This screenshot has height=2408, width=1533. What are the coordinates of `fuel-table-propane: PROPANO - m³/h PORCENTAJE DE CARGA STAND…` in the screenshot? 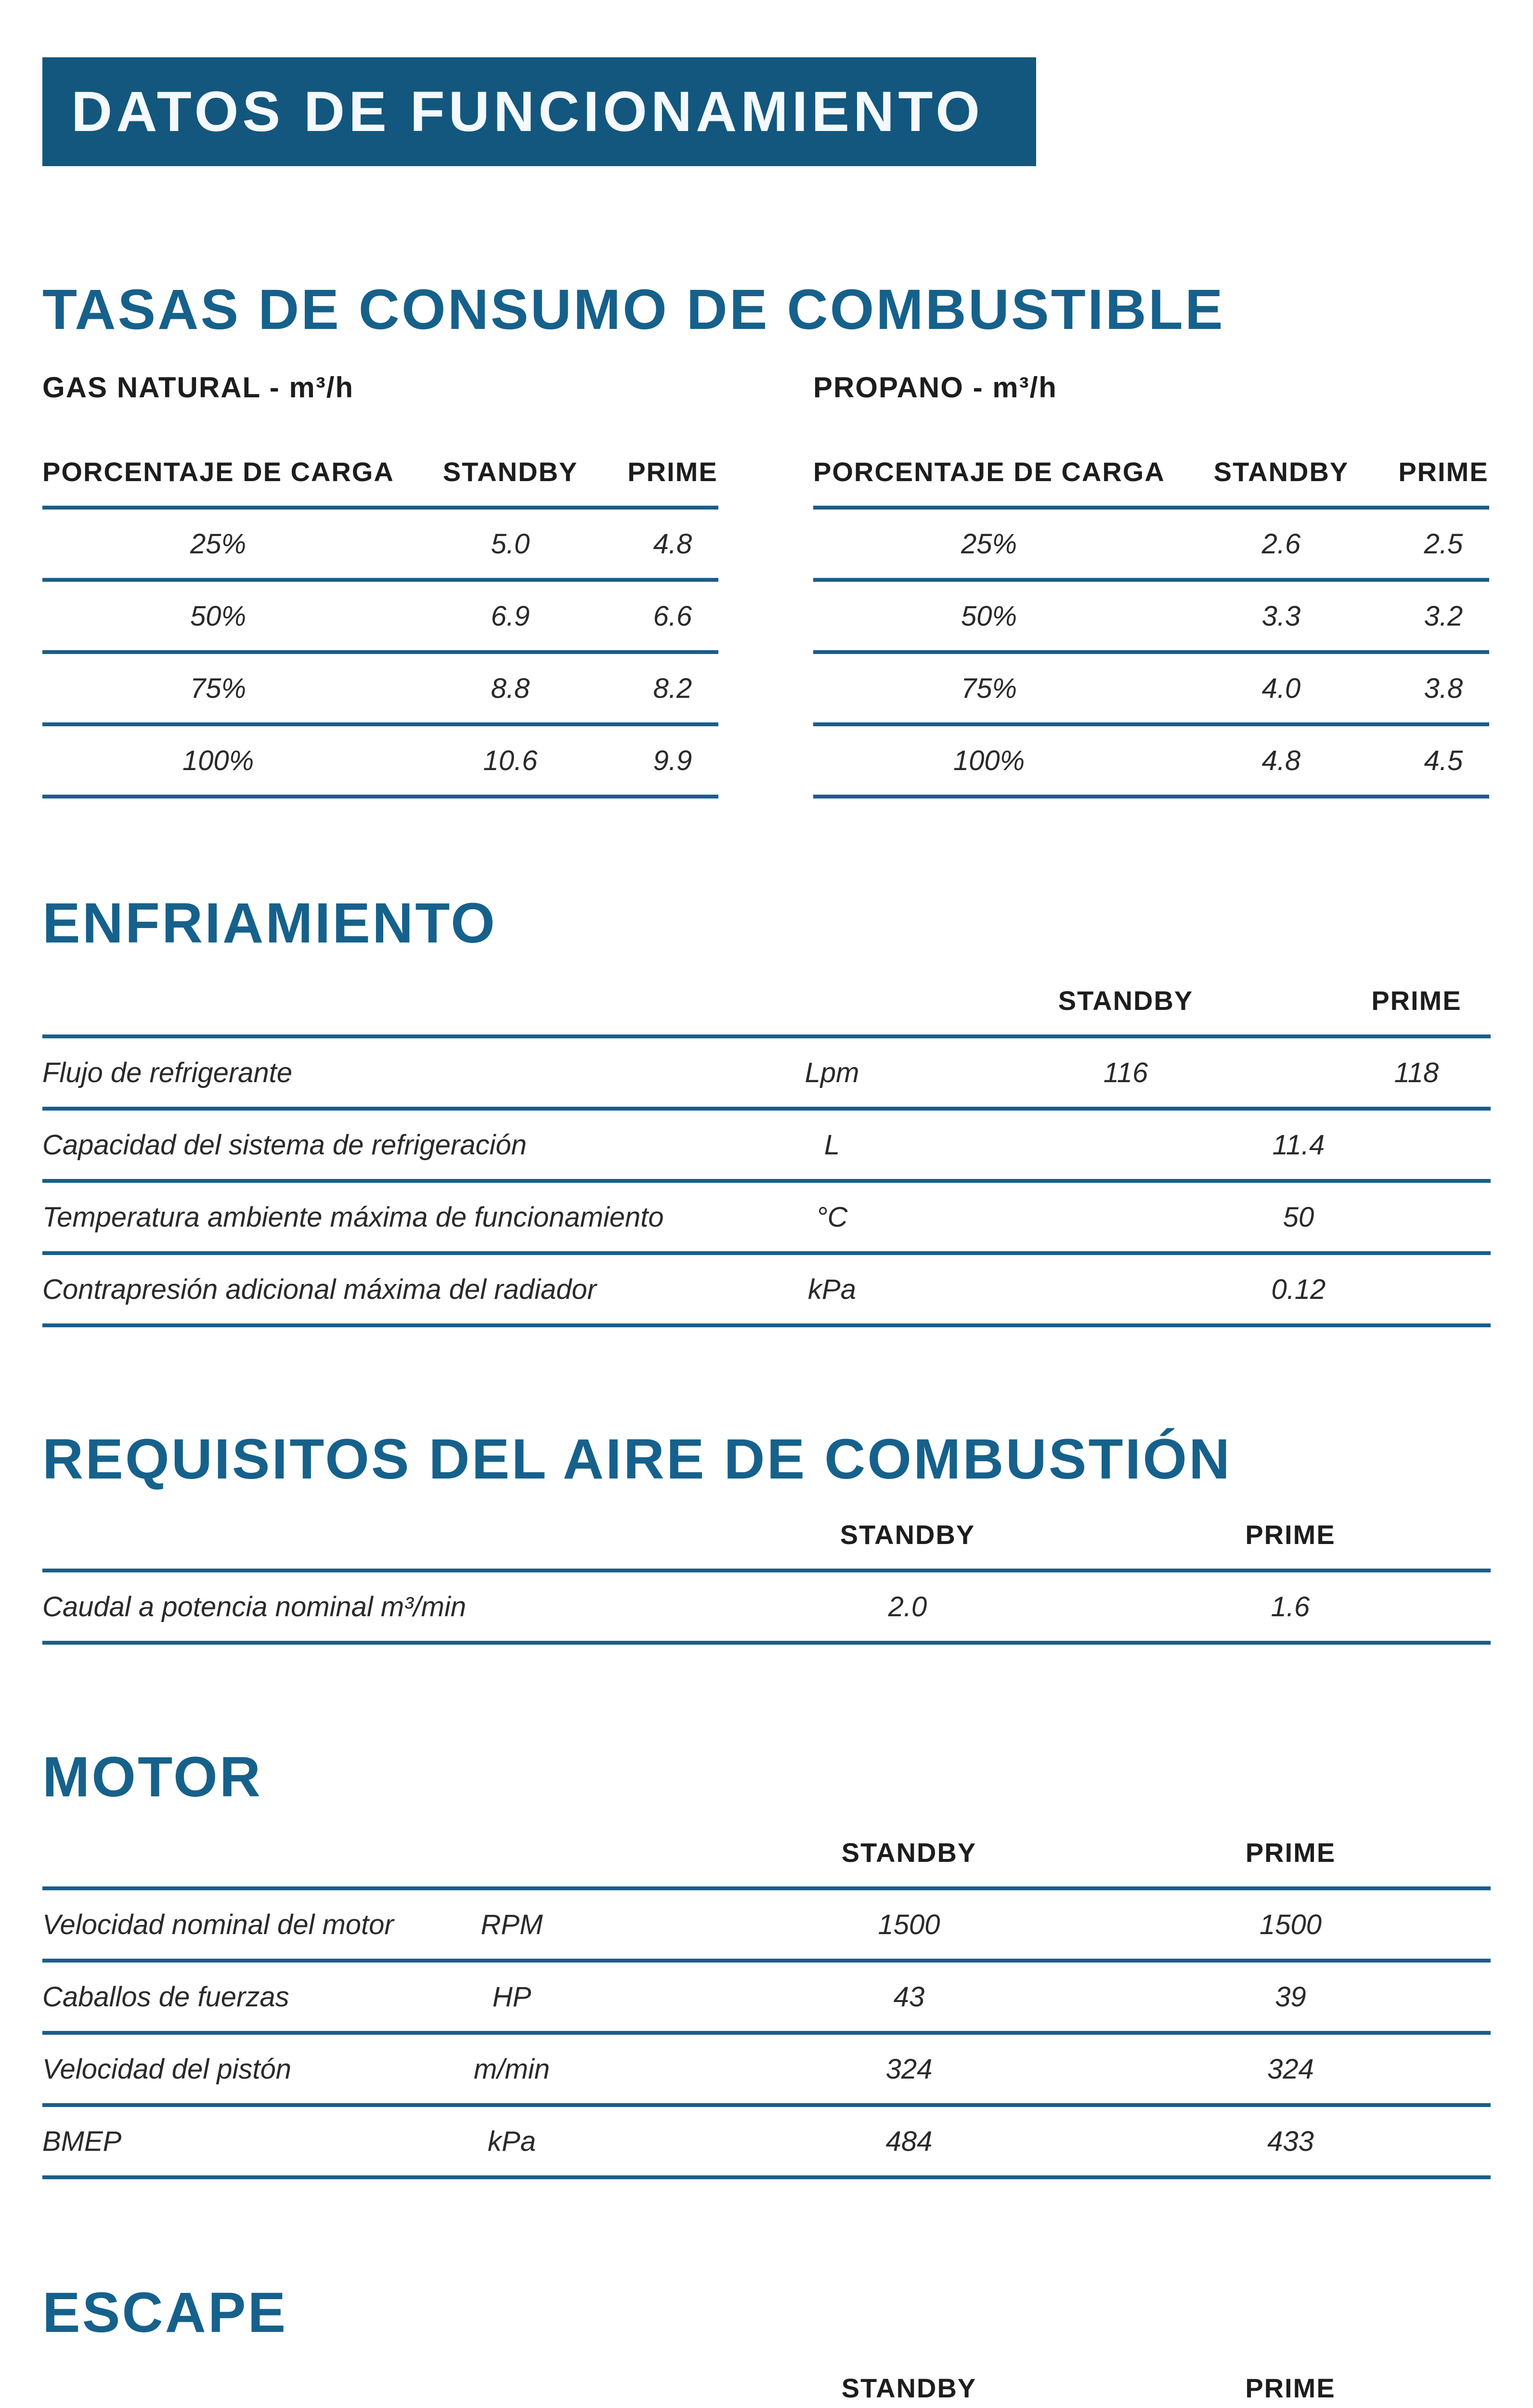 It's located at (1151, 584).